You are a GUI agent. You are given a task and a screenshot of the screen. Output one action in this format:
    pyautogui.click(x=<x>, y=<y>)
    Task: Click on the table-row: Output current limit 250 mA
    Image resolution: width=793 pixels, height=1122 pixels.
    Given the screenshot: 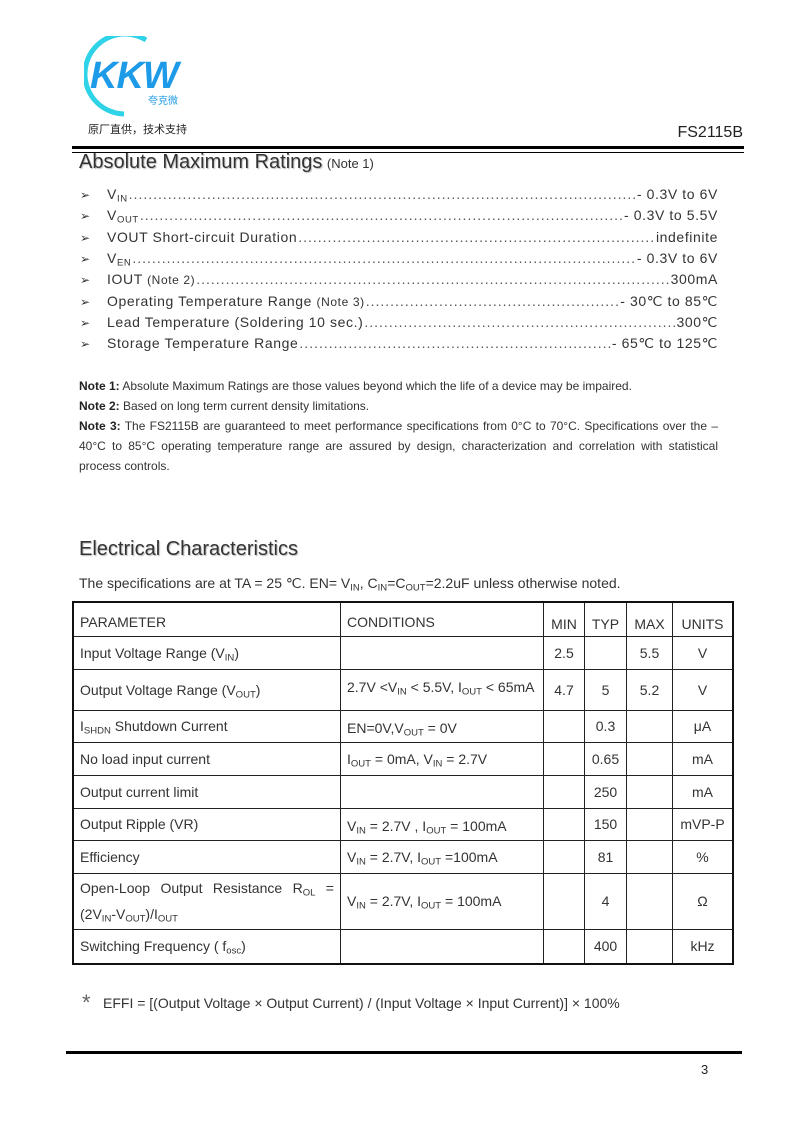 What is the action you would take?
    pyautogui.click(x=403, y=791)
    